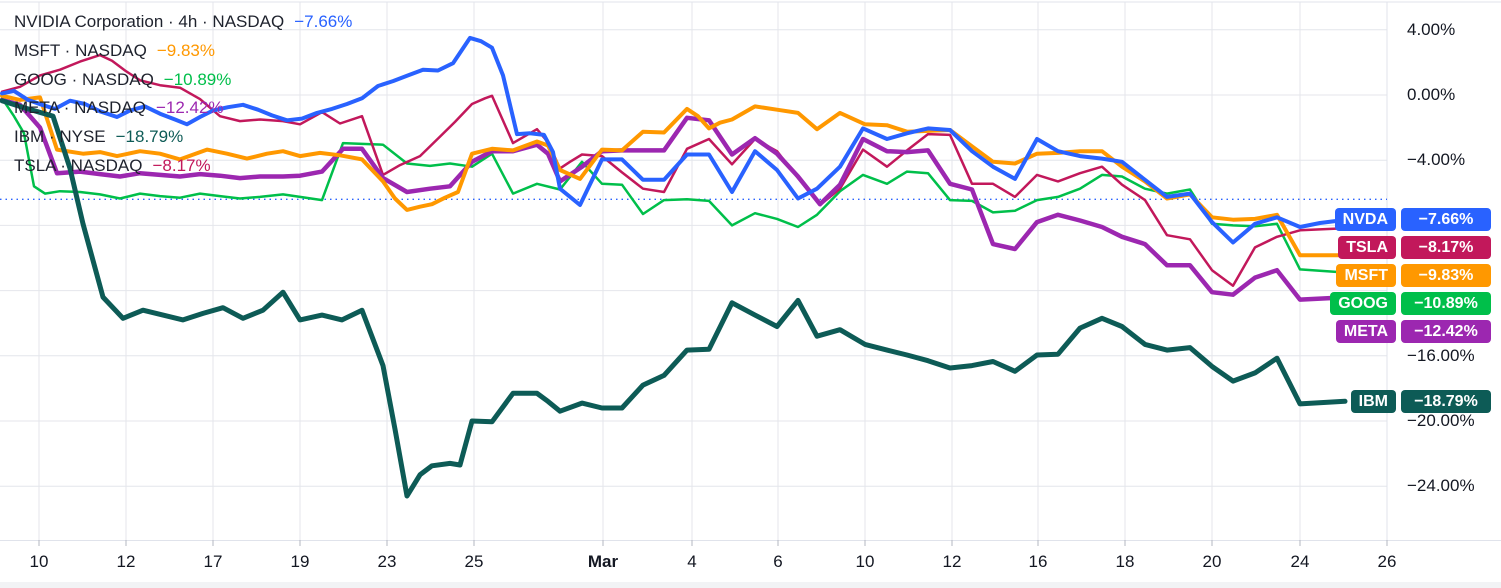  What do you see at coordinates (1365, 220) in the screenshot?
I see `badge-ticker-chip: NVDA` at bounding box center [1365, 220].